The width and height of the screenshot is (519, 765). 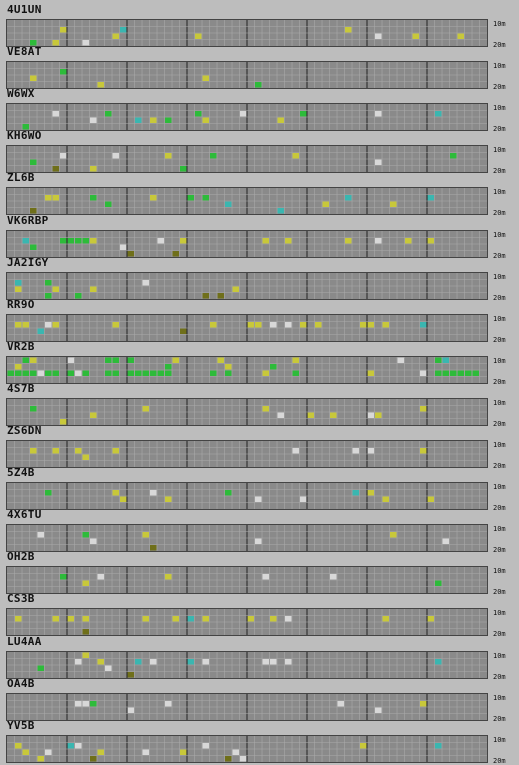 I want to click on station-row: YV5B 10m 20m, so click(x=259, y=742).